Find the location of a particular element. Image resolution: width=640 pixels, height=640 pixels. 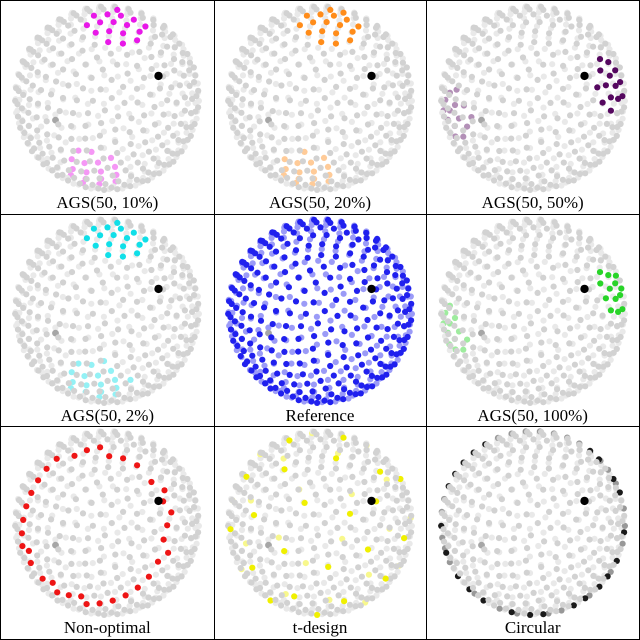

panel-caption: AGS(50, 100%) is located at coordinates (532, 415).